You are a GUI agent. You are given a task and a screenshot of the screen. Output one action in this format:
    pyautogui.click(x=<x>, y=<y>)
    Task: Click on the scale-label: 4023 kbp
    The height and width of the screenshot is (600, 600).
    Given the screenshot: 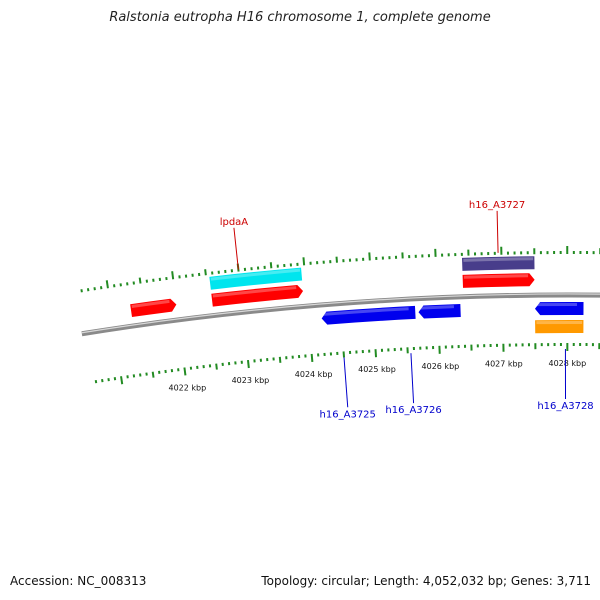 What is the action you would take?
    pyautogui.click(x=251, y=380)
    